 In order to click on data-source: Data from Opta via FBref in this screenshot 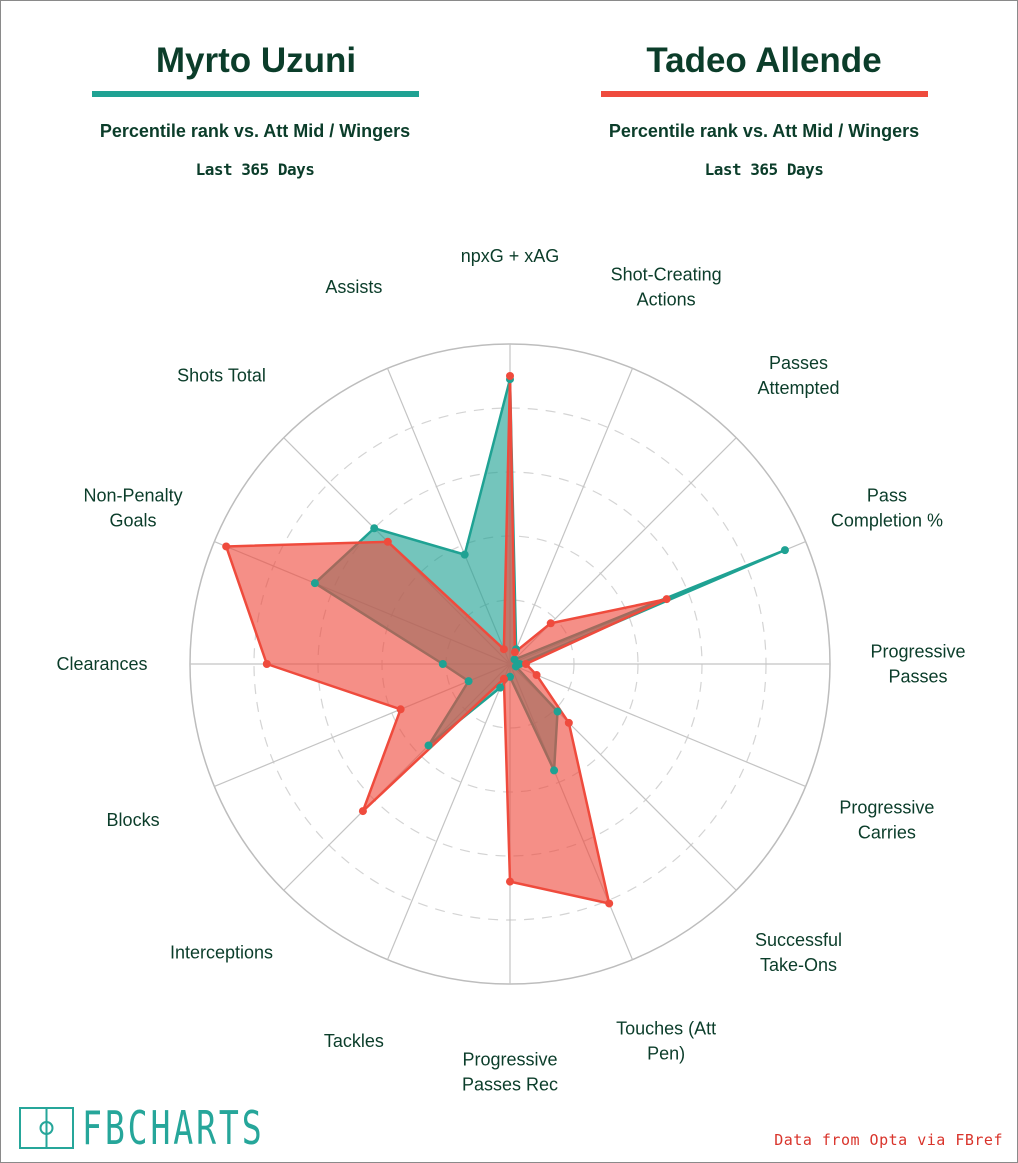, I will do `click(888, 1140)`.